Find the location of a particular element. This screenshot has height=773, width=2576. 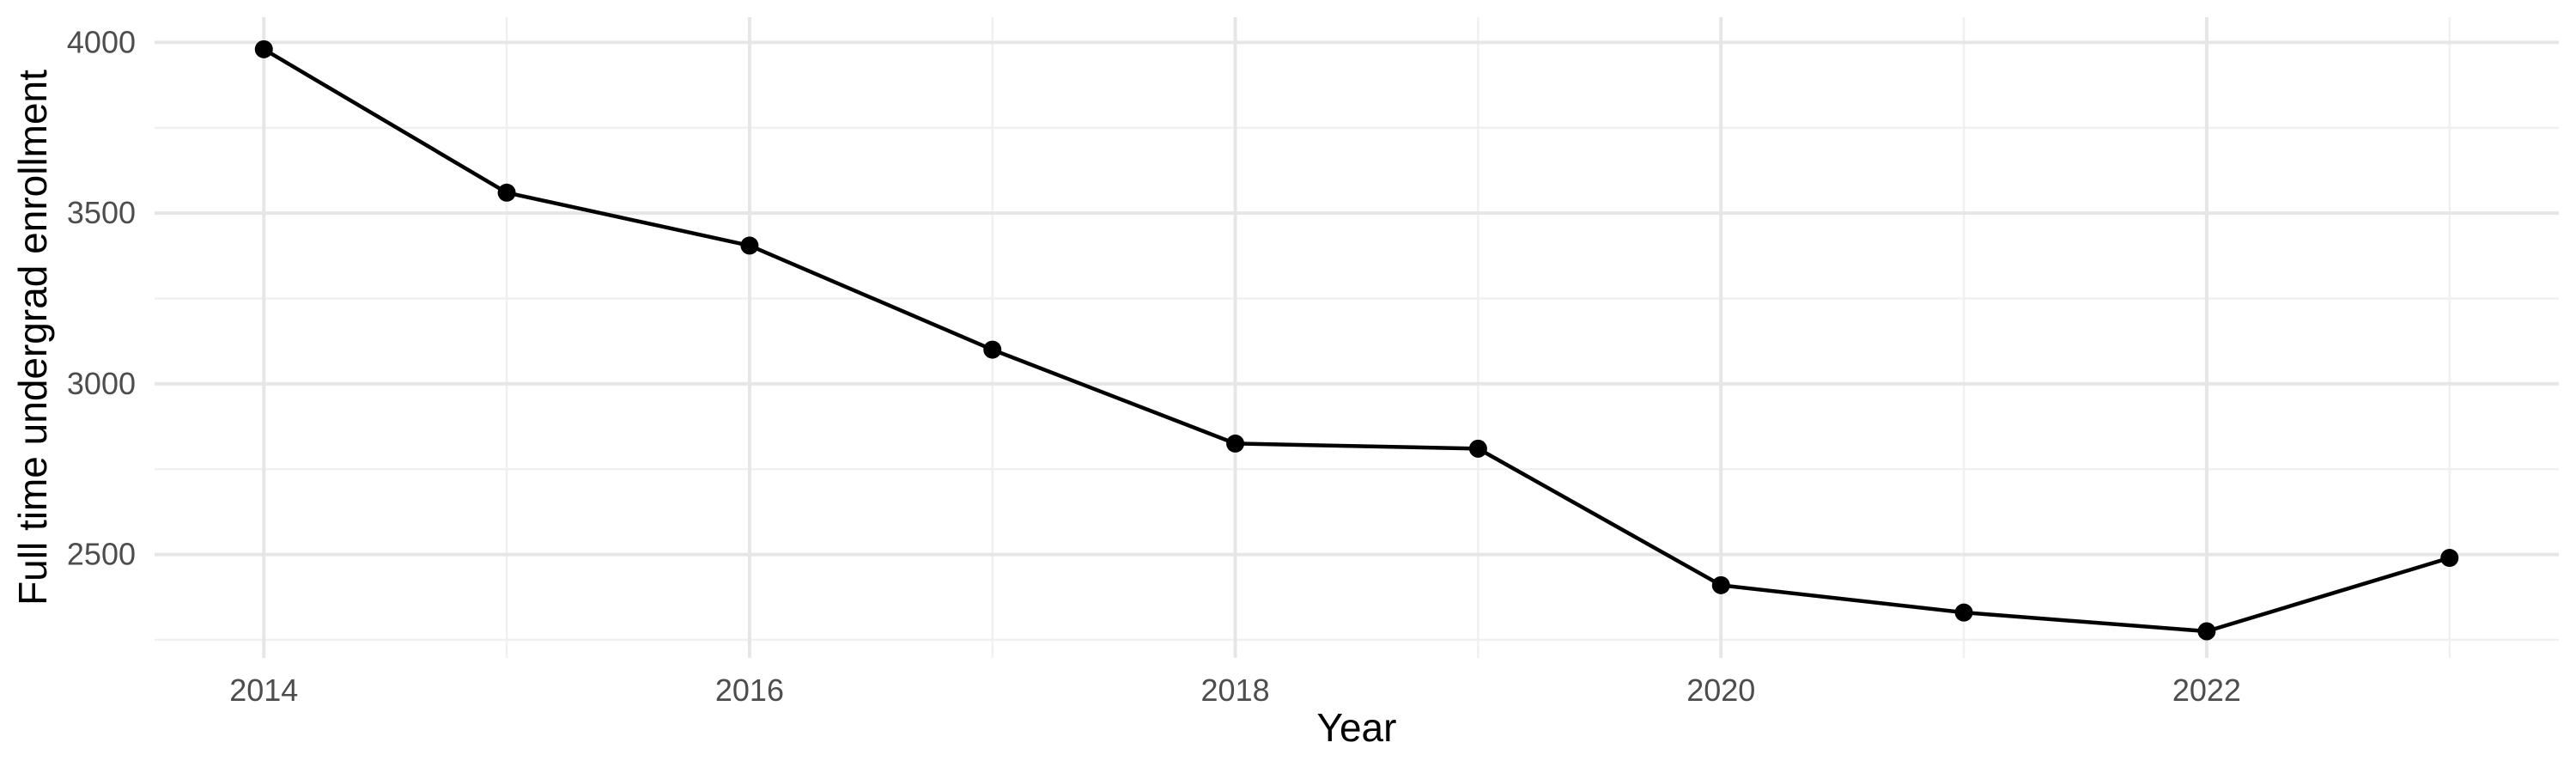

y-tick-label-4000: 4000 is located at coordinates (101, 41).